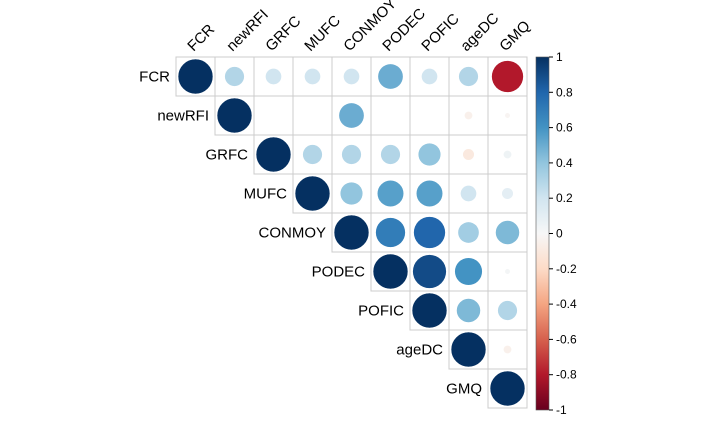 This screenshot has width=728, height=421. What do you see at coordinates (429, 154) in the screenshot?
I see `correlation-circle-GRFC-POFIC` at bounding box center [429, 154].